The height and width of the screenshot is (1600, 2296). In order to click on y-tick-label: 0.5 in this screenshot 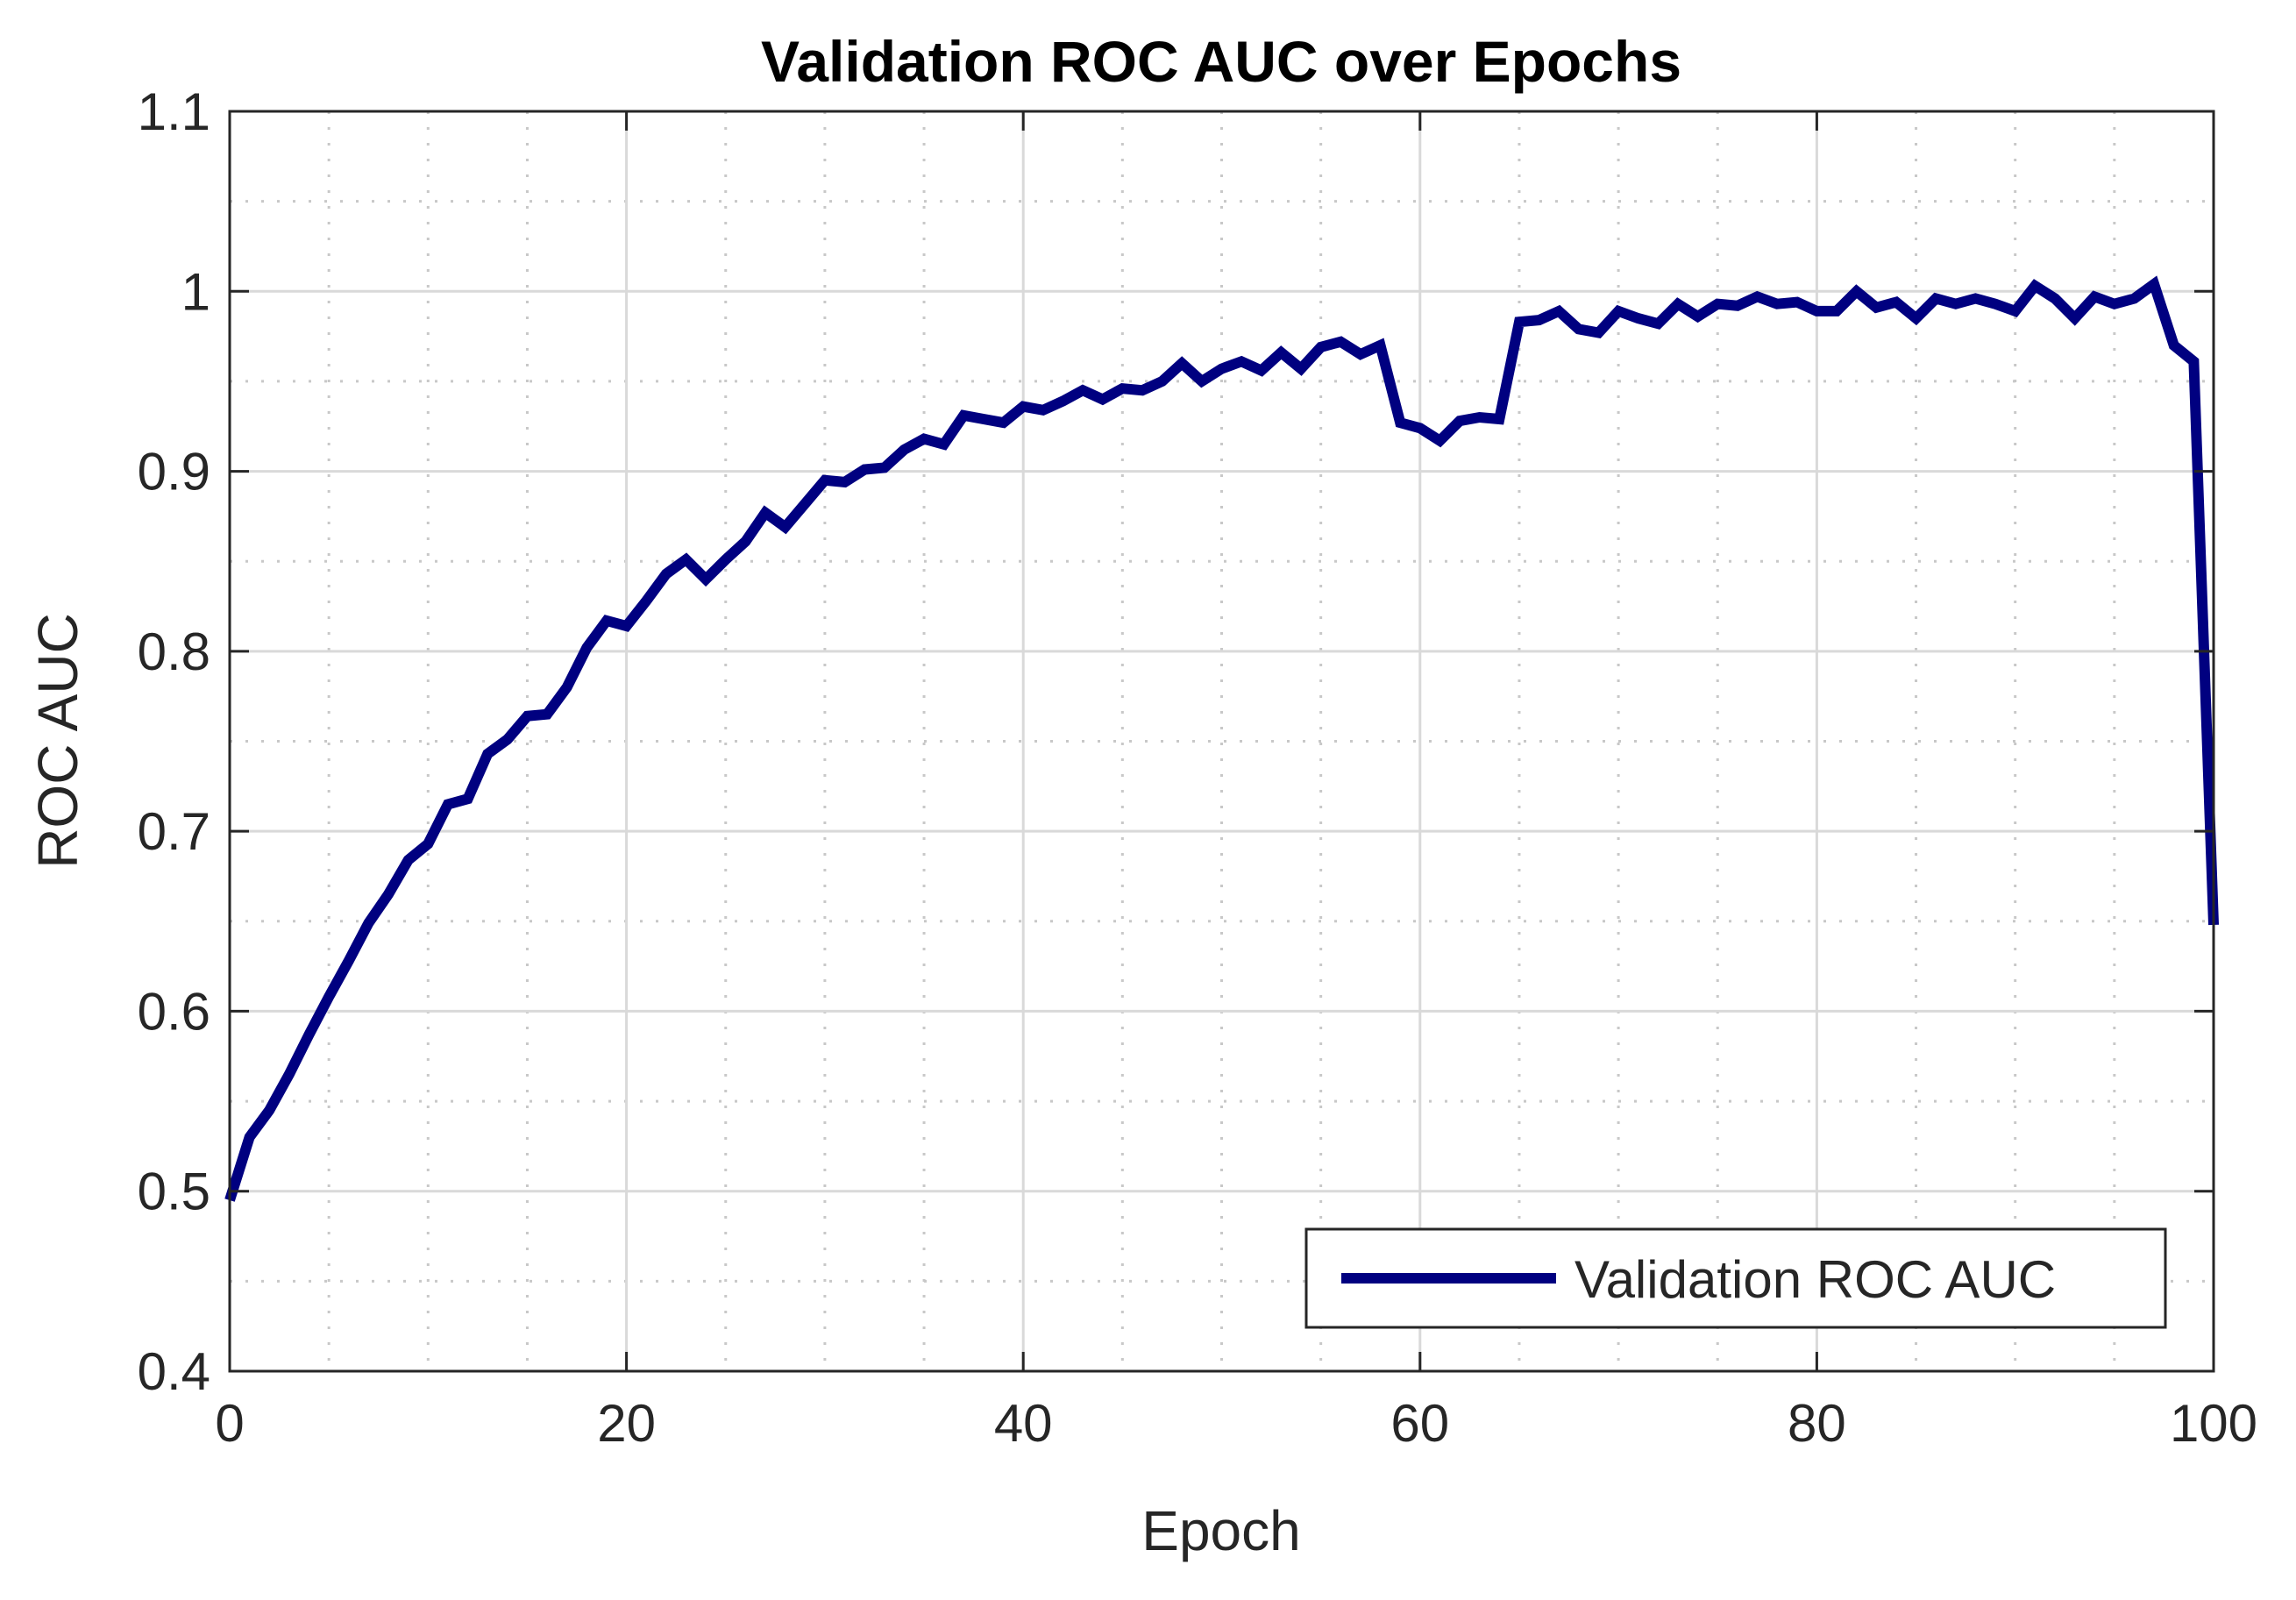, I will do `click(174, 1192)`.